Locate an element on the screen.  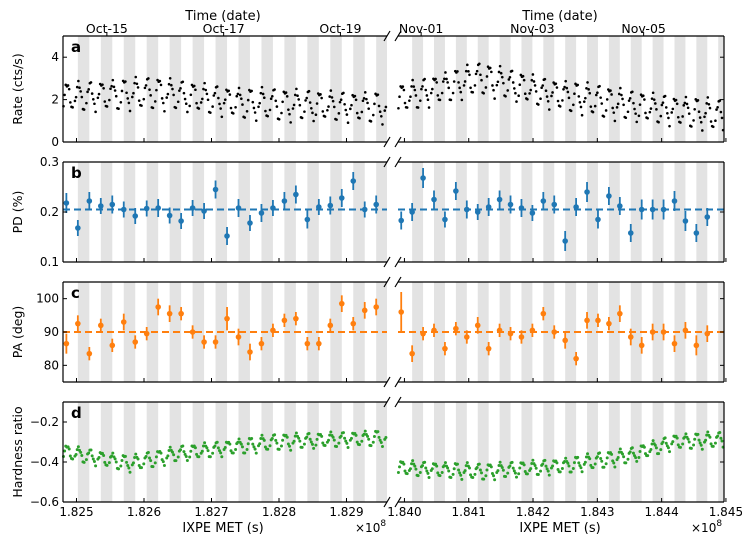
x-tick-label: 1.826 is located at coordinates (144, 512).